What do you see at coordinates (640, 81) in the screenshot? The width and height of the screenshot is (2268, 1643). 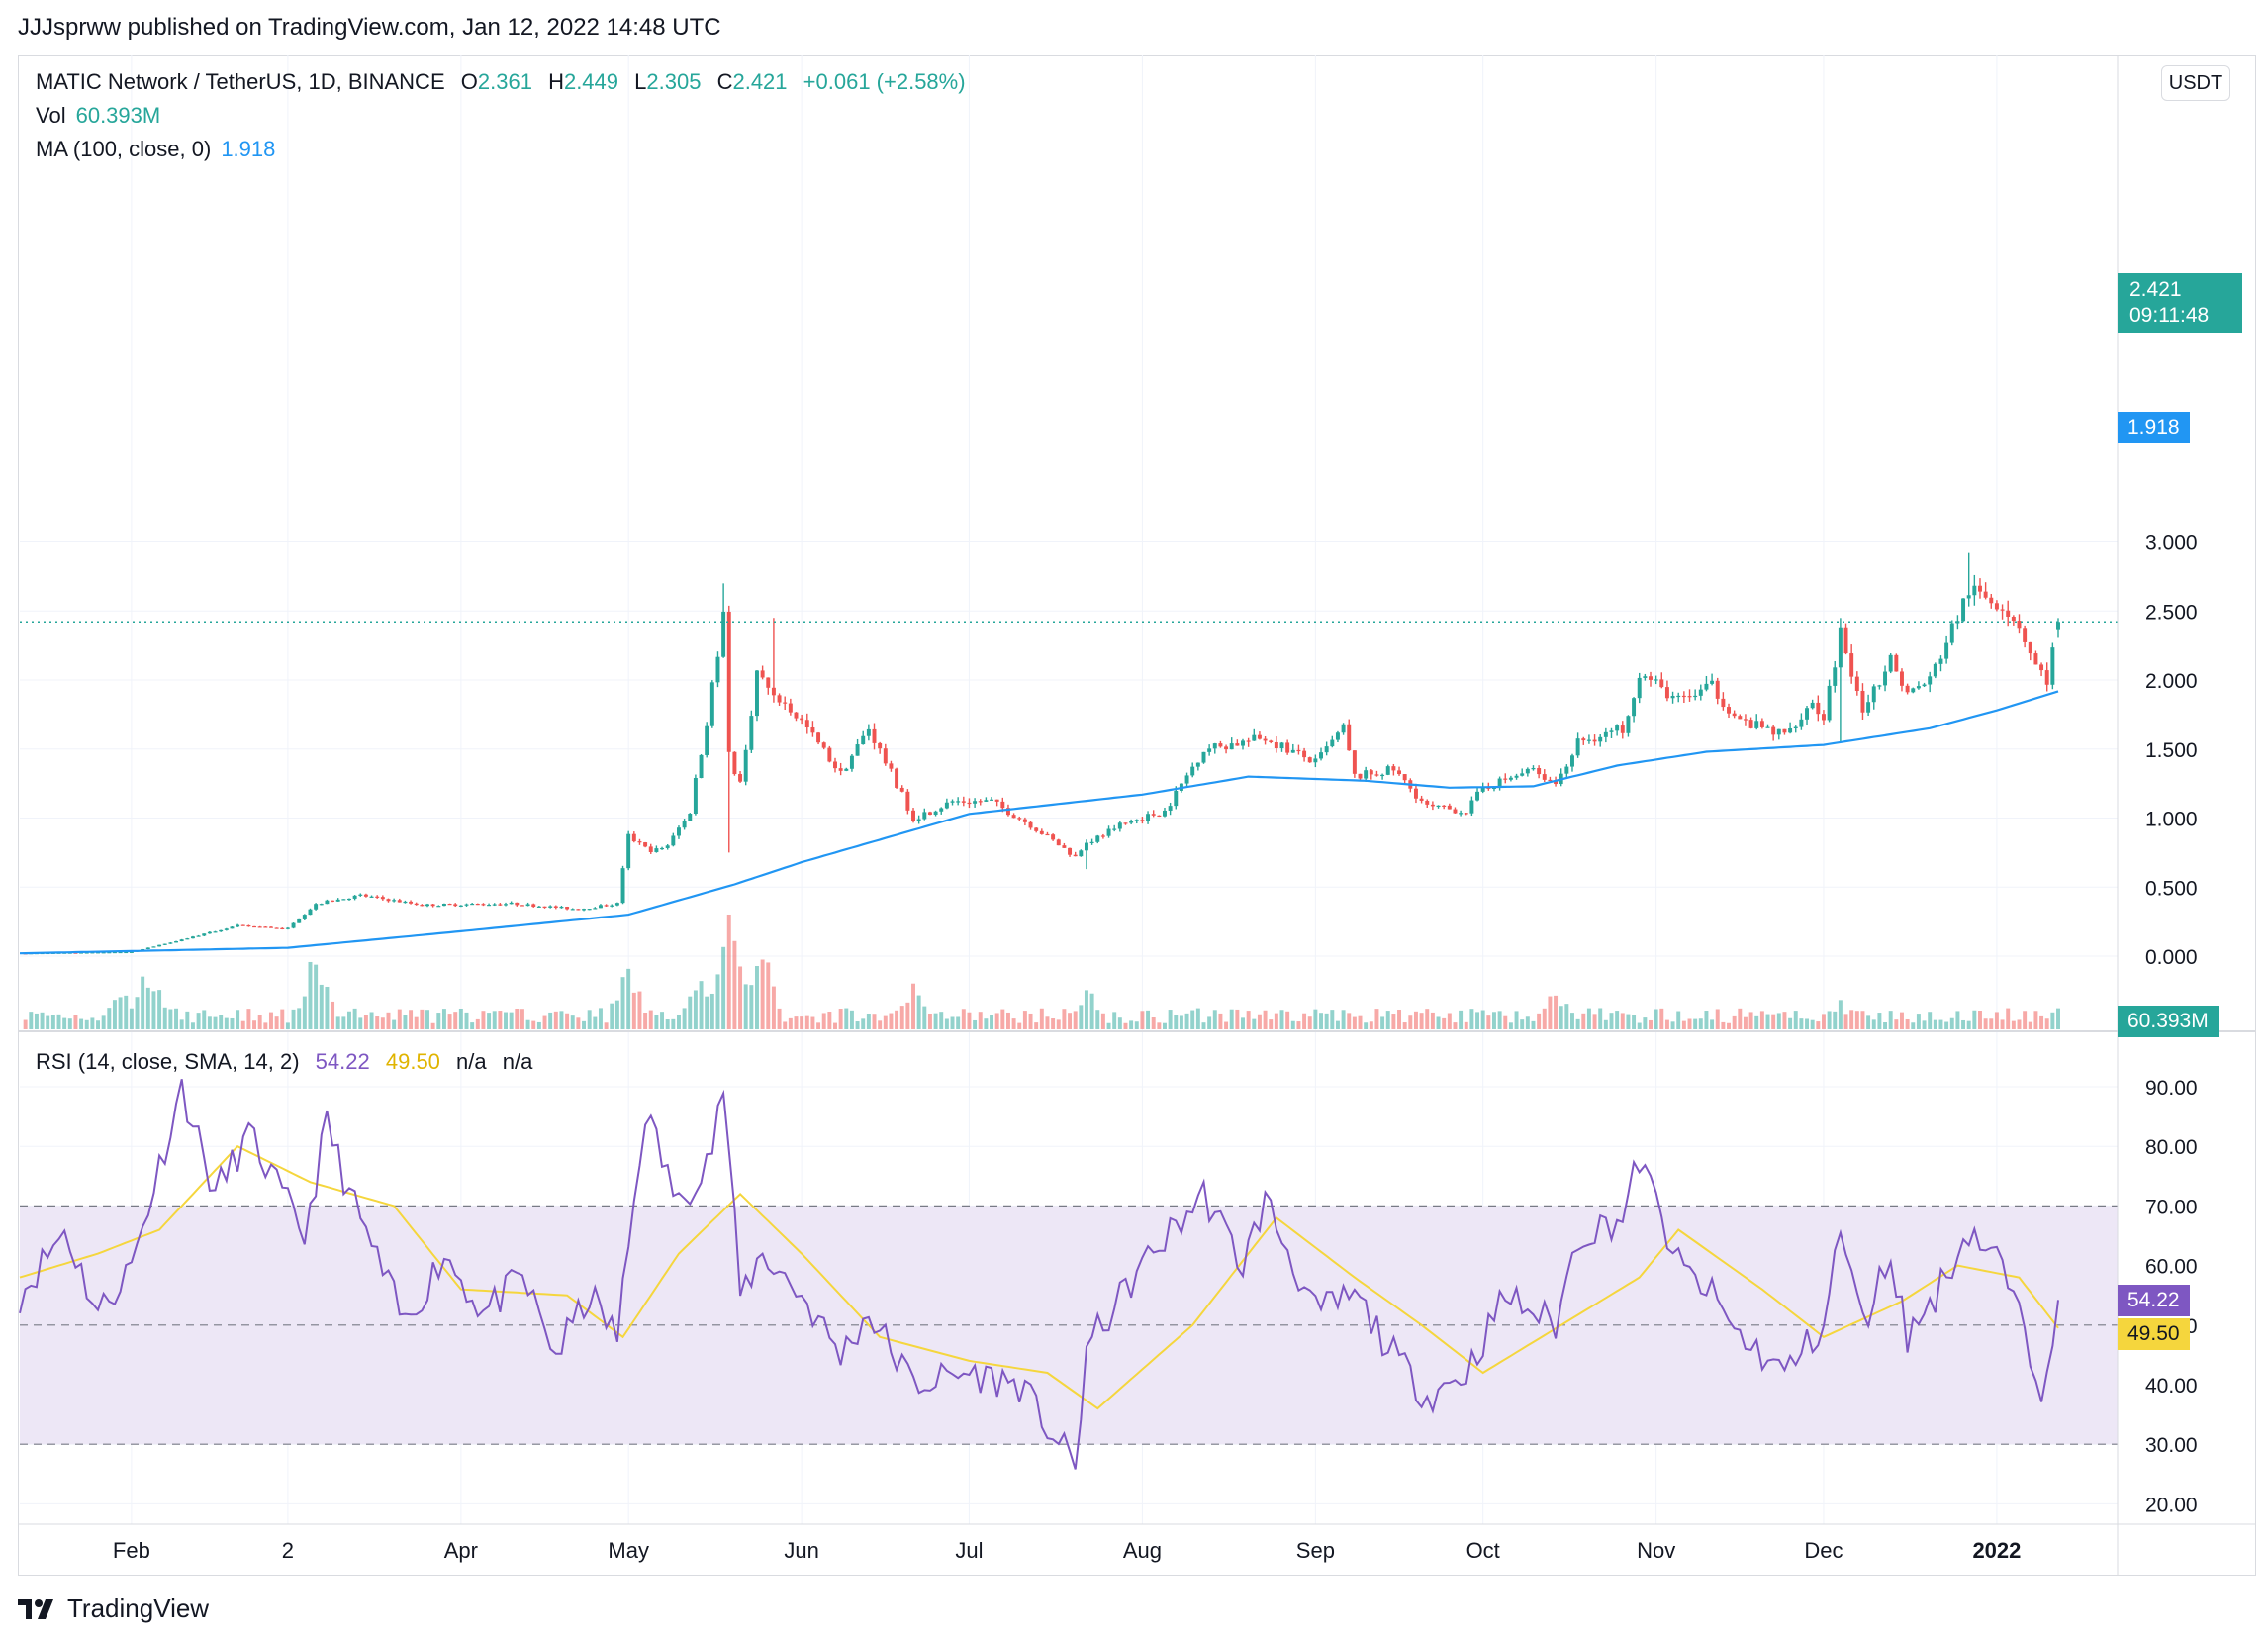 I see `legend-l-label: L` at bounding box center [640, 81].